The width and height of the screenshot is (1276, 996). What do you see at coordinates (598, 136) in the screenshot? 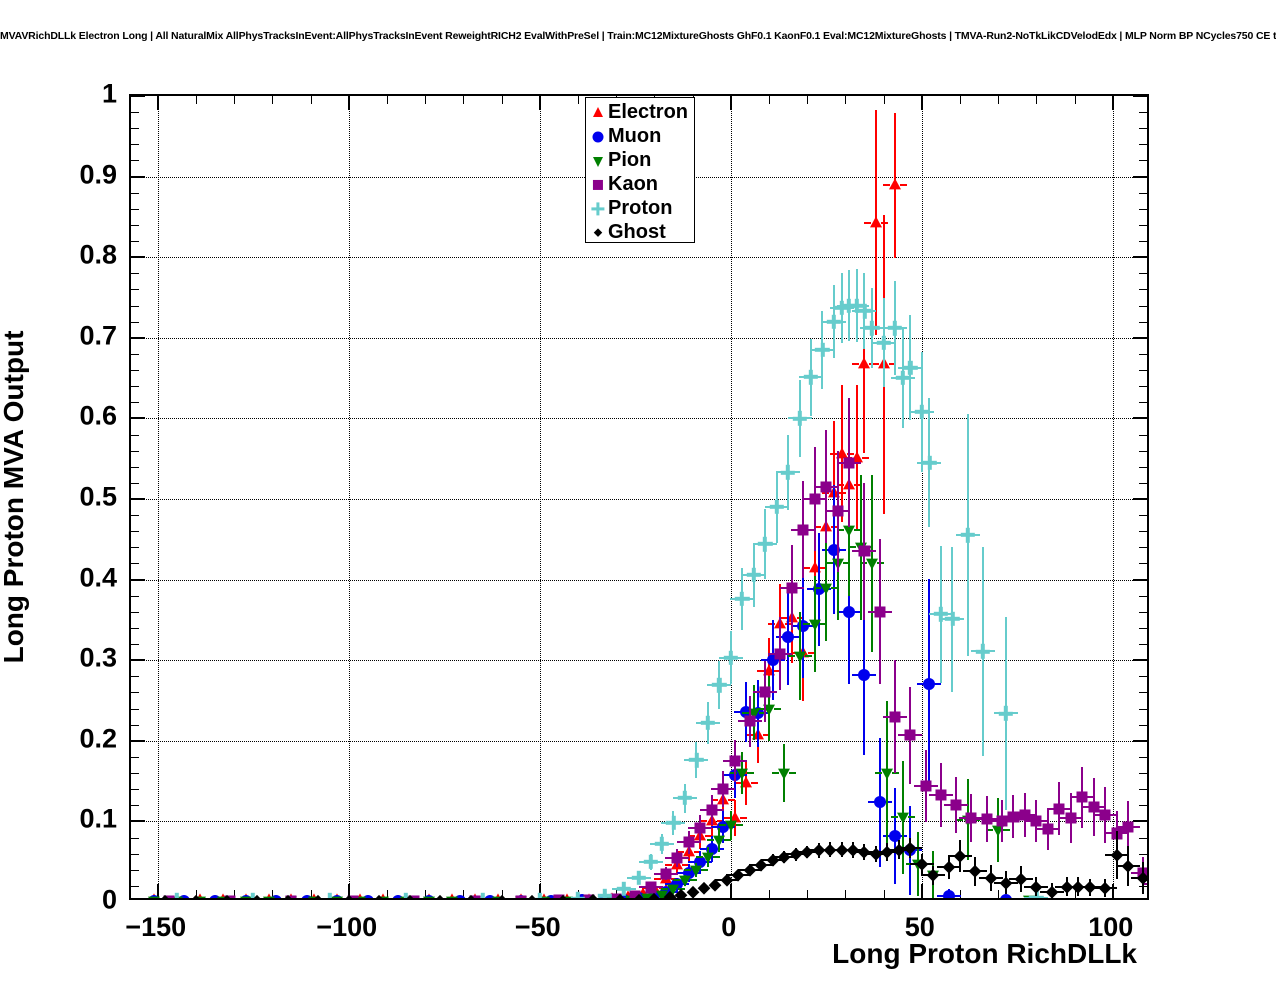
I see `legend-marker-circle` at bounding box center [598, 136].